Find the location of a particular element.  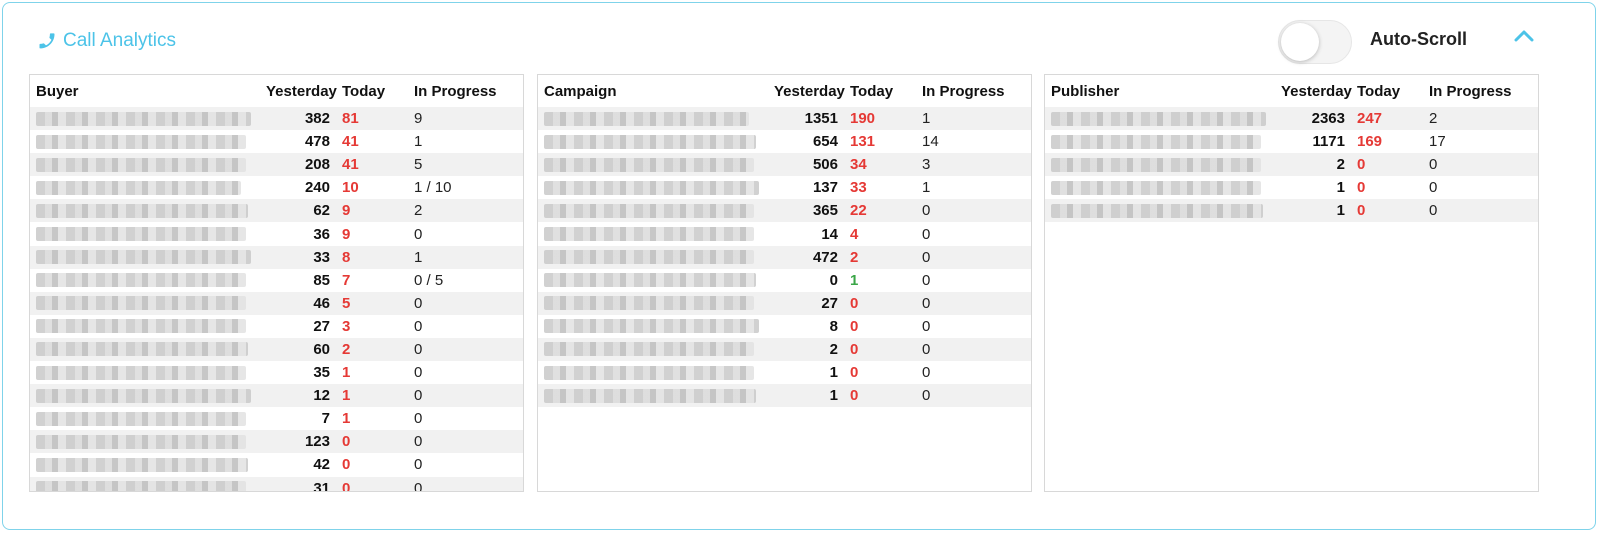

column-header-name: Publisher is located at coordinates (1085, 91).